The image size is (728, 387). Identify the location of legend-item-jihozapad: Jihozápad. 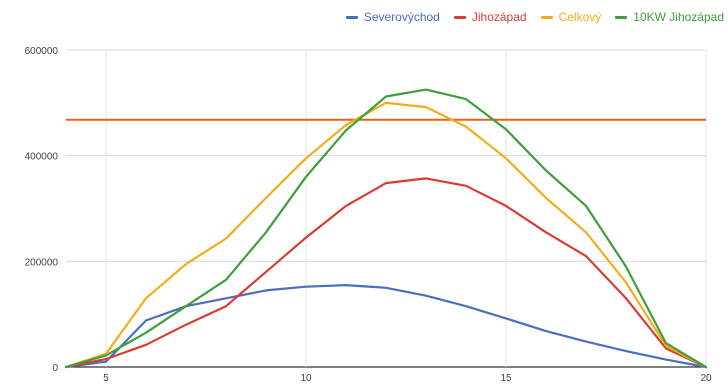
(490, 17).